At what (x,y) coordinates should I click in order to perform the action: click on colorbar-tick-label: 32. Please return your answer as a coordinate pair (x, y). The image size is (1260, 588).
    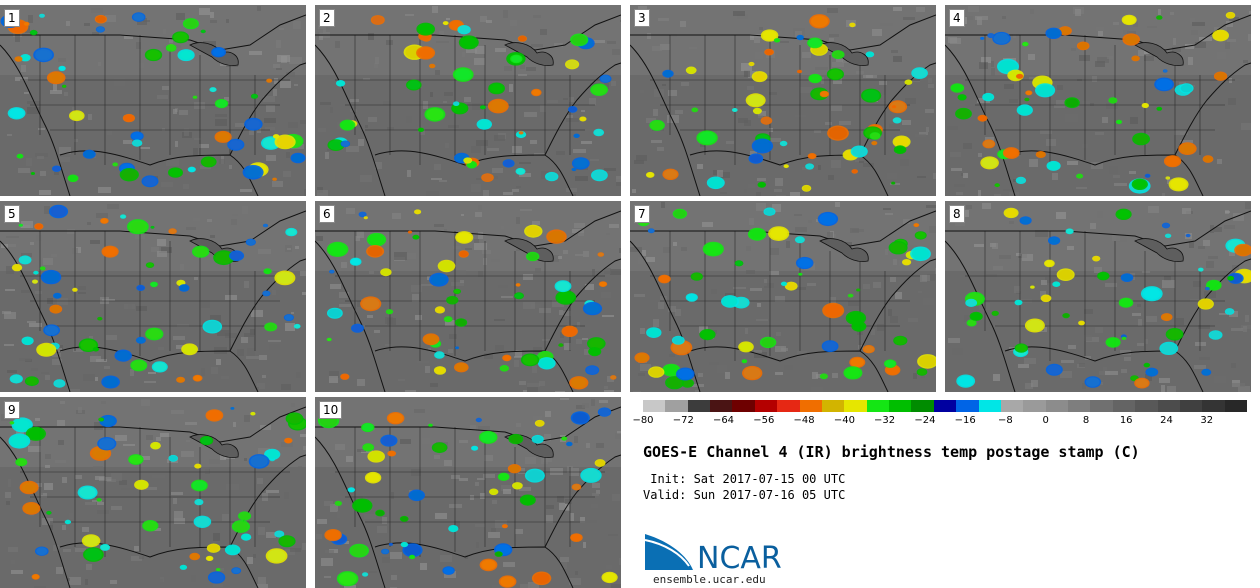
    Looking at the image, I should click on (1207, 420).